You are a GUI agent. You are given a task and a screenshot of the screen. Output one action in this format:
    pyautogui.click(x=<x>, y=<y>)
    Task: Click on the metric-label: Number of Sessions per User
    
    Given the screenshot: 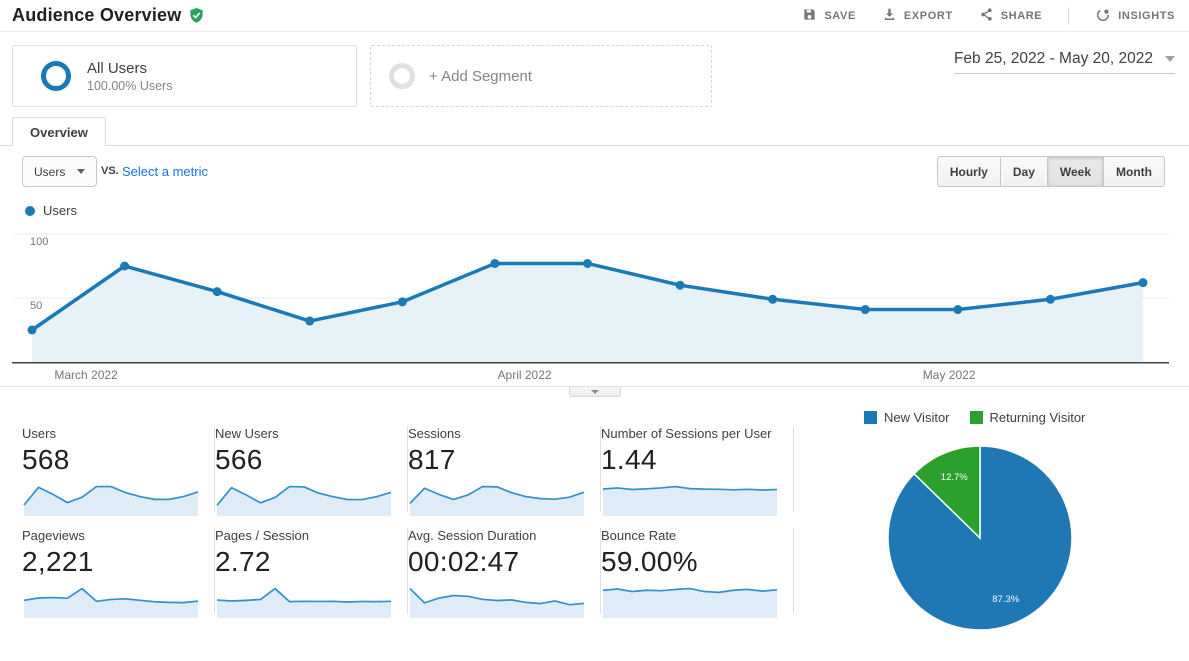 What is the action you would take?
    pyautogui.click(x=686, y=433)
    